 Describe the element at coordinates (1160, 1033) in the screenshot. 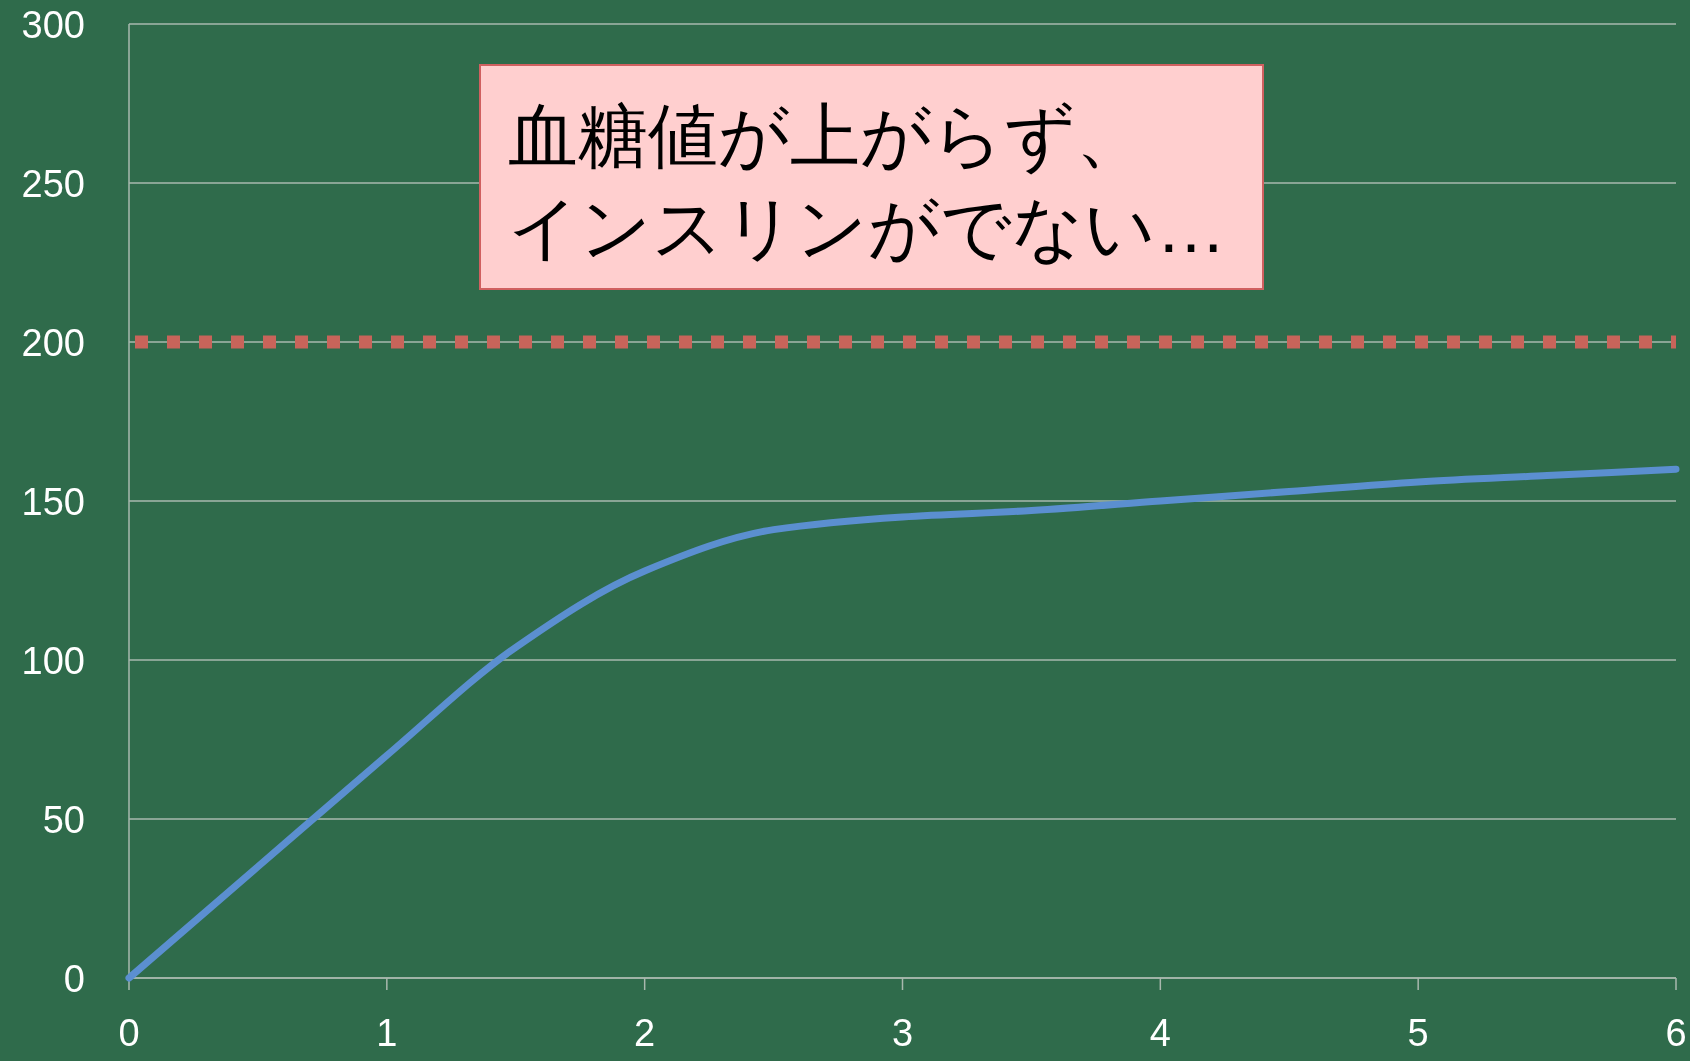

I see `x-tick-label: 4` at that location.